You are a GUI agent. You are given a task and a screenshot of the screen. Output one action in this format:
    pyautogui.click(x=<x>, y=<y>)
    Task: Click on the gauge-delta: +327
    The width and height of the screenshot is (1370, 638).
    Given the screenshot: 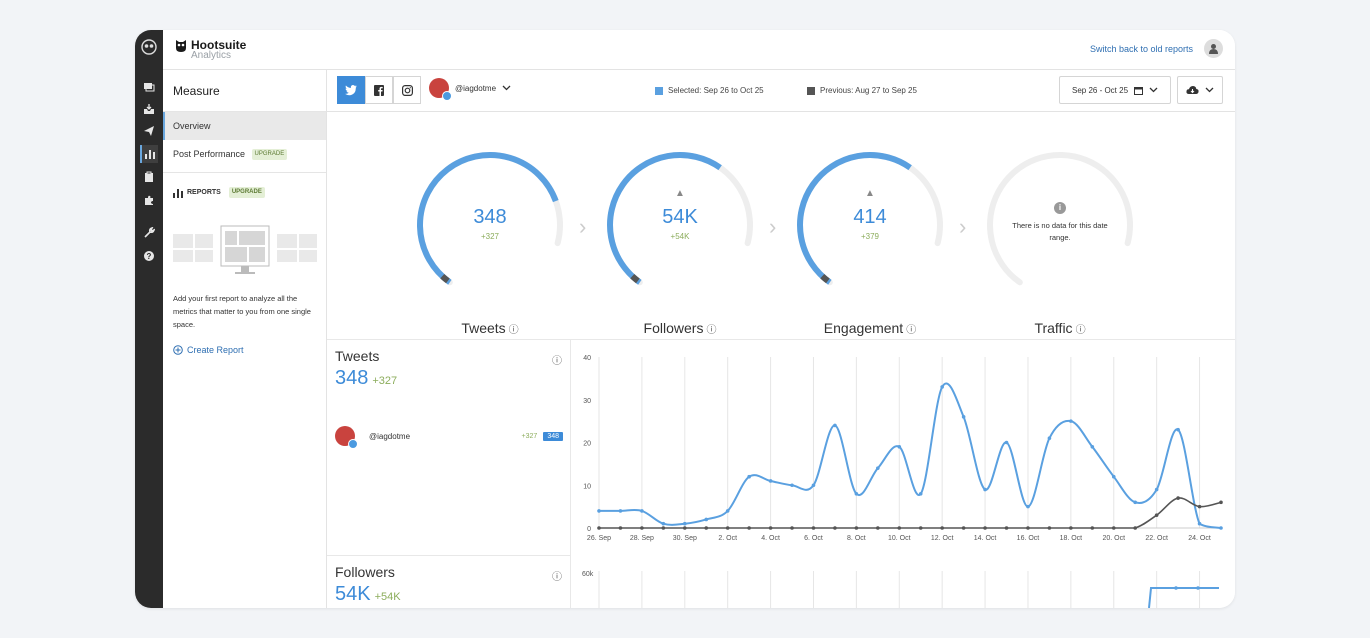 What is the action you would take?
    pyautogui.click(x=490, y=236)
    